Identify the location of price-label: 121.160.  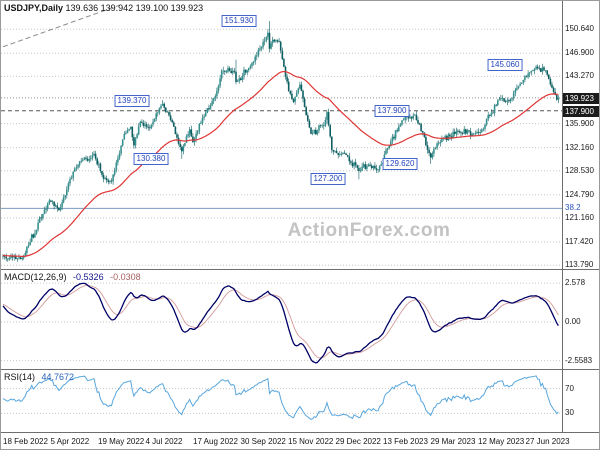
(579, 217).